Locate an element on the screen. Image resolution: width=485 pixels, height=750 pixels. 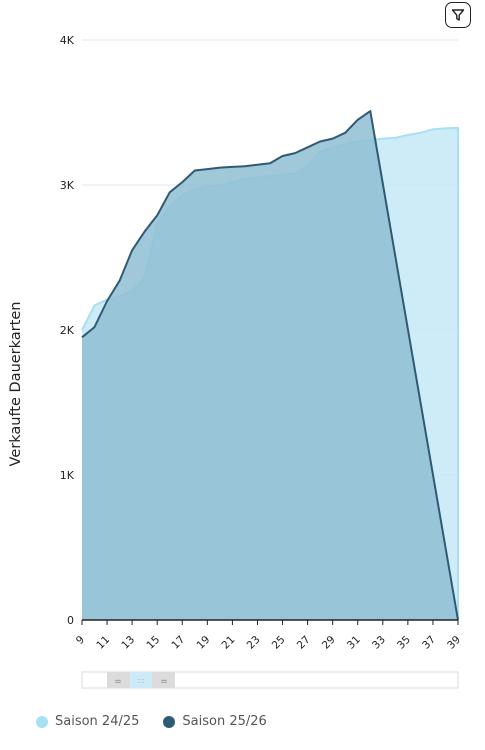
x-tick-label: 29 is located at coordinates (329, 643).